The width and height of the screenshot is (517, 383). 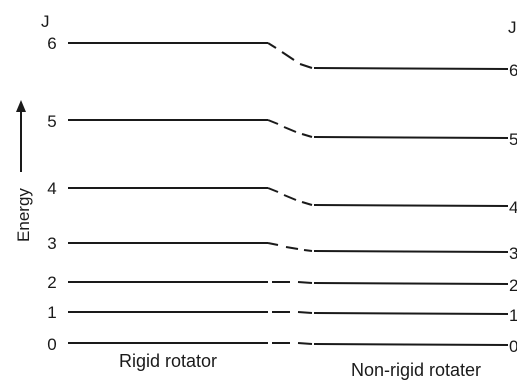 I want to click on left-label-2: 2, so click(x=51, y=282).